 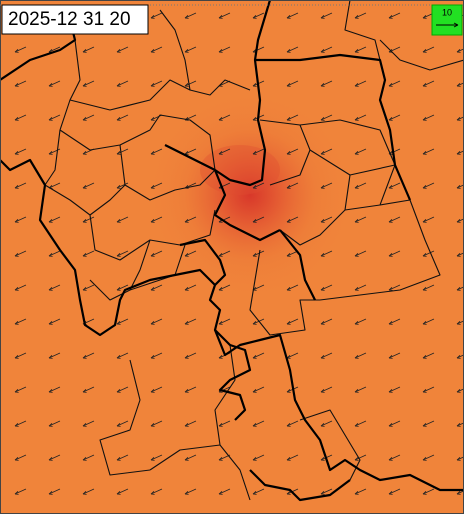 I want to click on wind-legend-box, so click(x=447, y=20).